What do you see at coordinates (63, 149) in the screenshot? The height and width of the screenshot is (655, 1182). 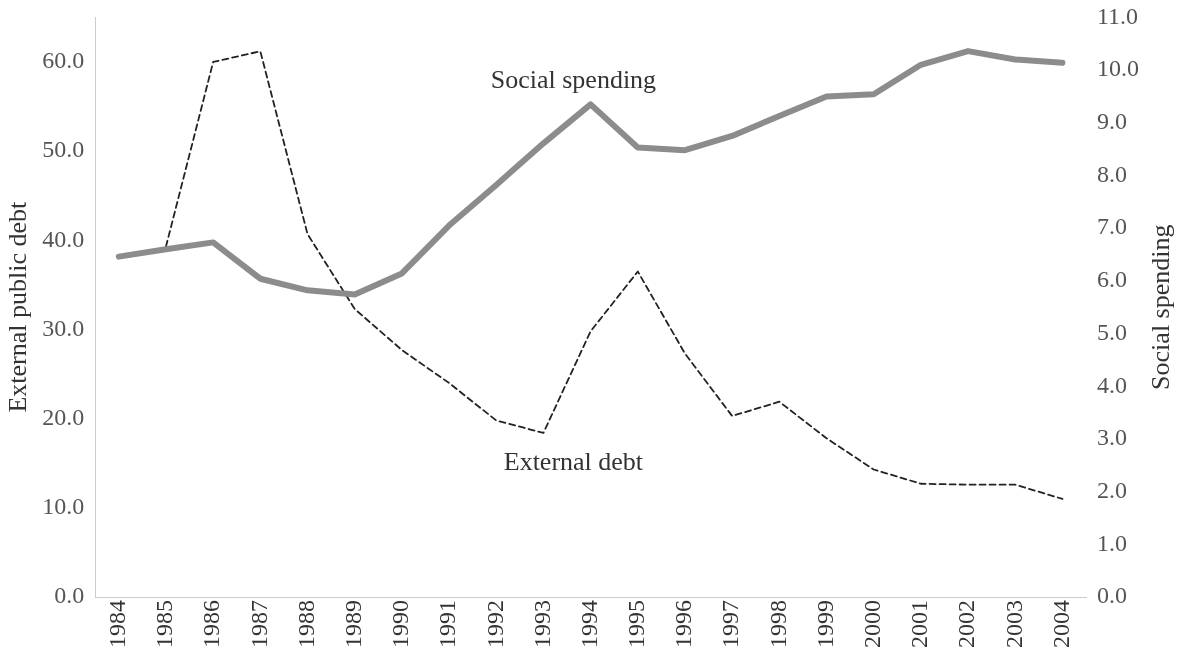 I see `y-tick-label: 50.0` at bounding box center [63, 149].